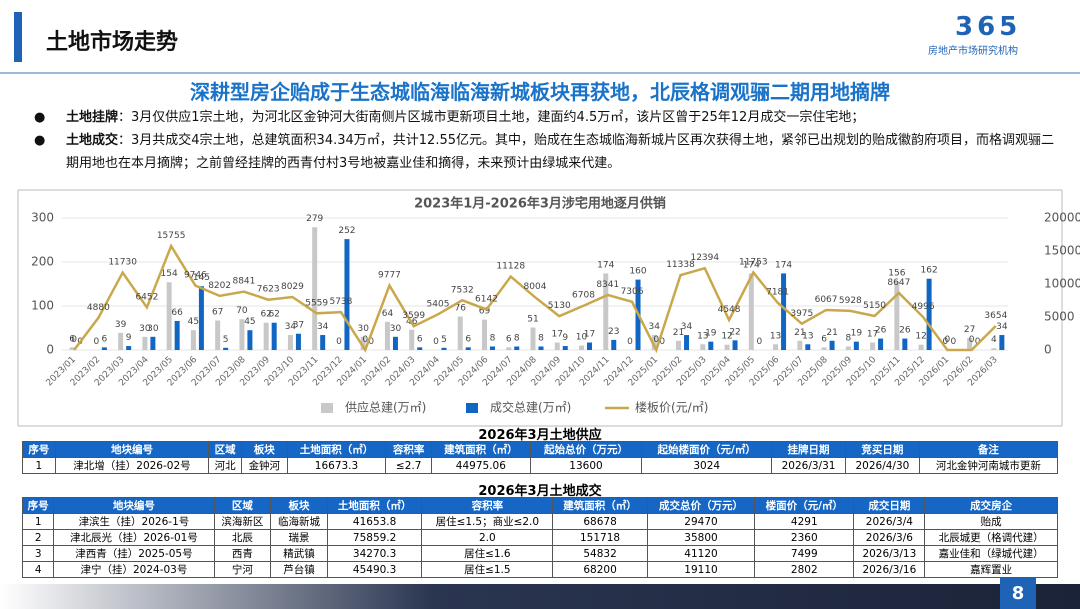  I want to click on chart-title: 2023年1月-2026年3月涉宅用地逐月供销, so click(540, 204).